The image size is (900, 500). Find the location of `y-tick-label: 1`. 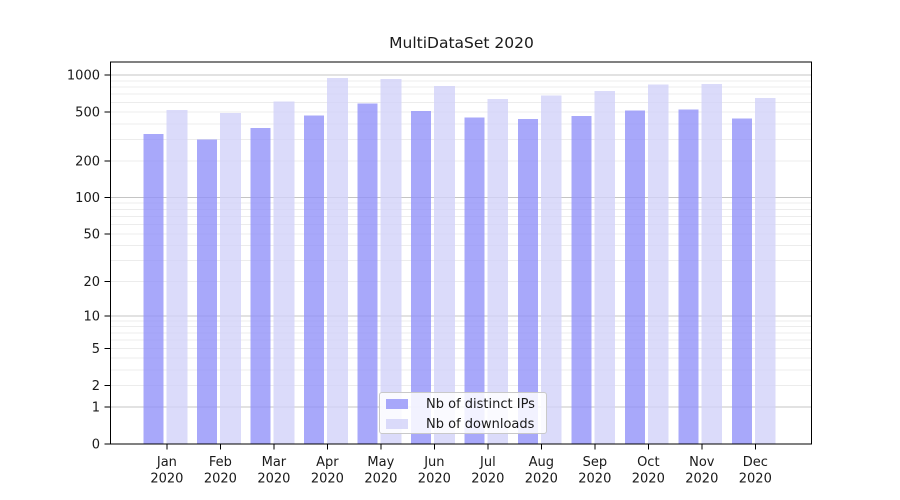

y-tick-label: 1 is located at coordinates (96, 407).